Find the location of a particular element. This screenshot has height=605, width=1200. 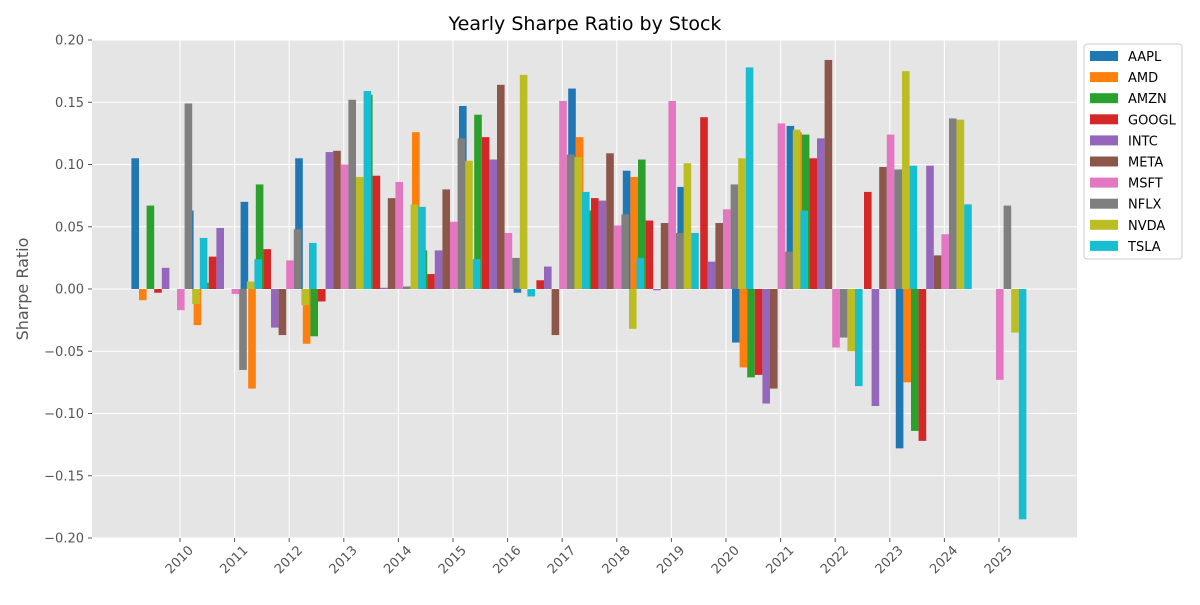

bar-tsla-2025 is located at coordinates (1022, 404).